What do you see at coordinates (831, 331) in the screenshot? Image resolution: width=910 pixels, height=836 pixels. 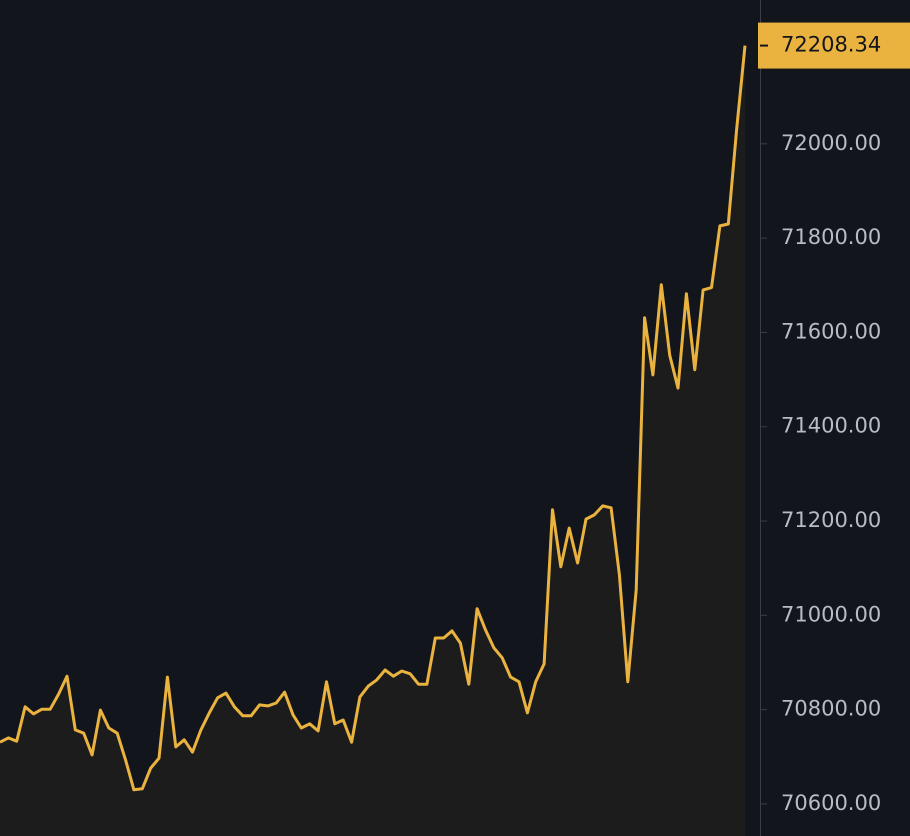 I see `y-tick-label: 71600.00` at bounding box center [831, 331].